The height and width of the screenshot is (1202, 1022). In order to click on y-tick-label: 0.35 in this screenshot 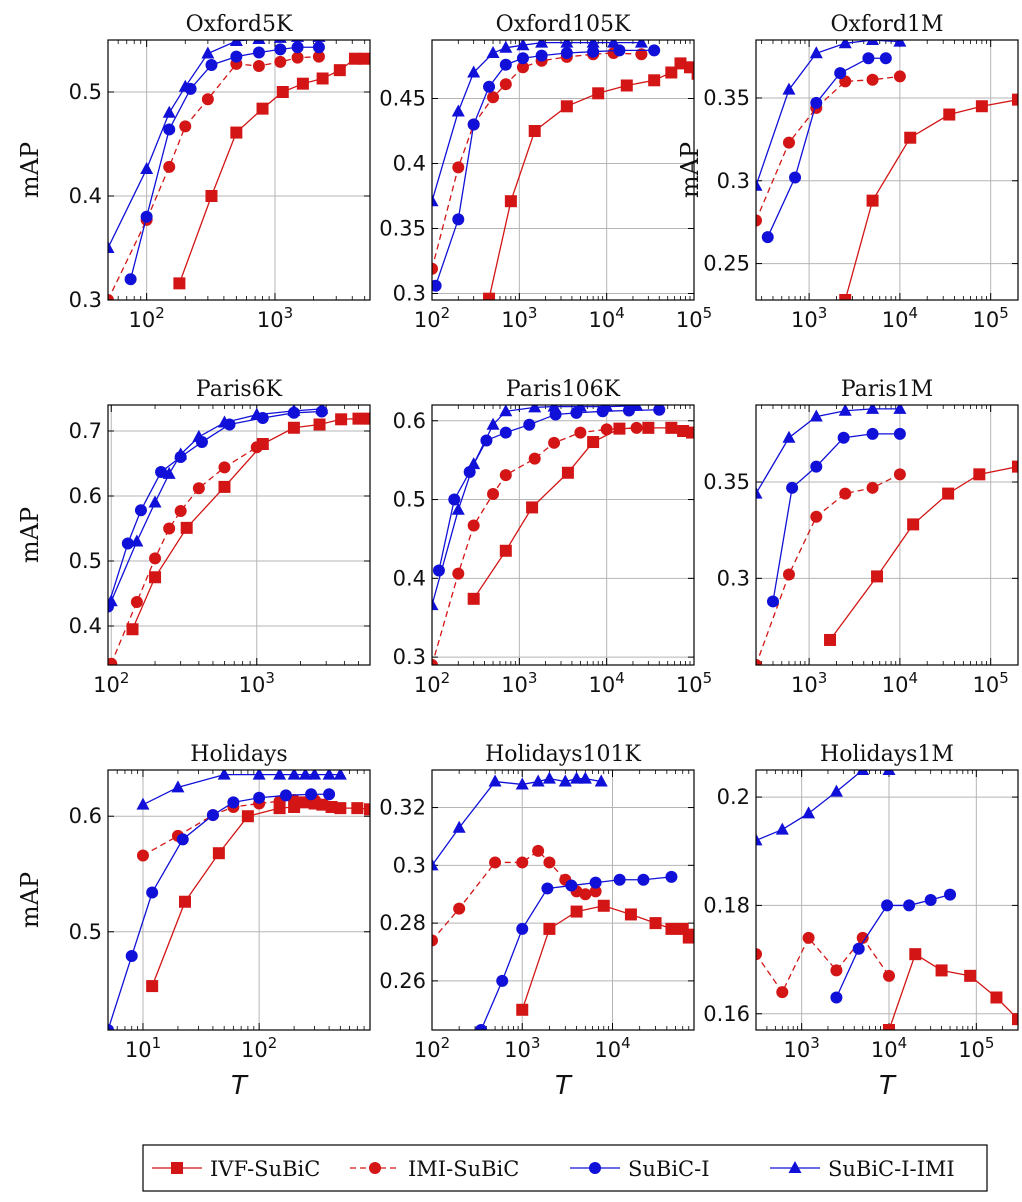, I will do `click(402, 229)`.